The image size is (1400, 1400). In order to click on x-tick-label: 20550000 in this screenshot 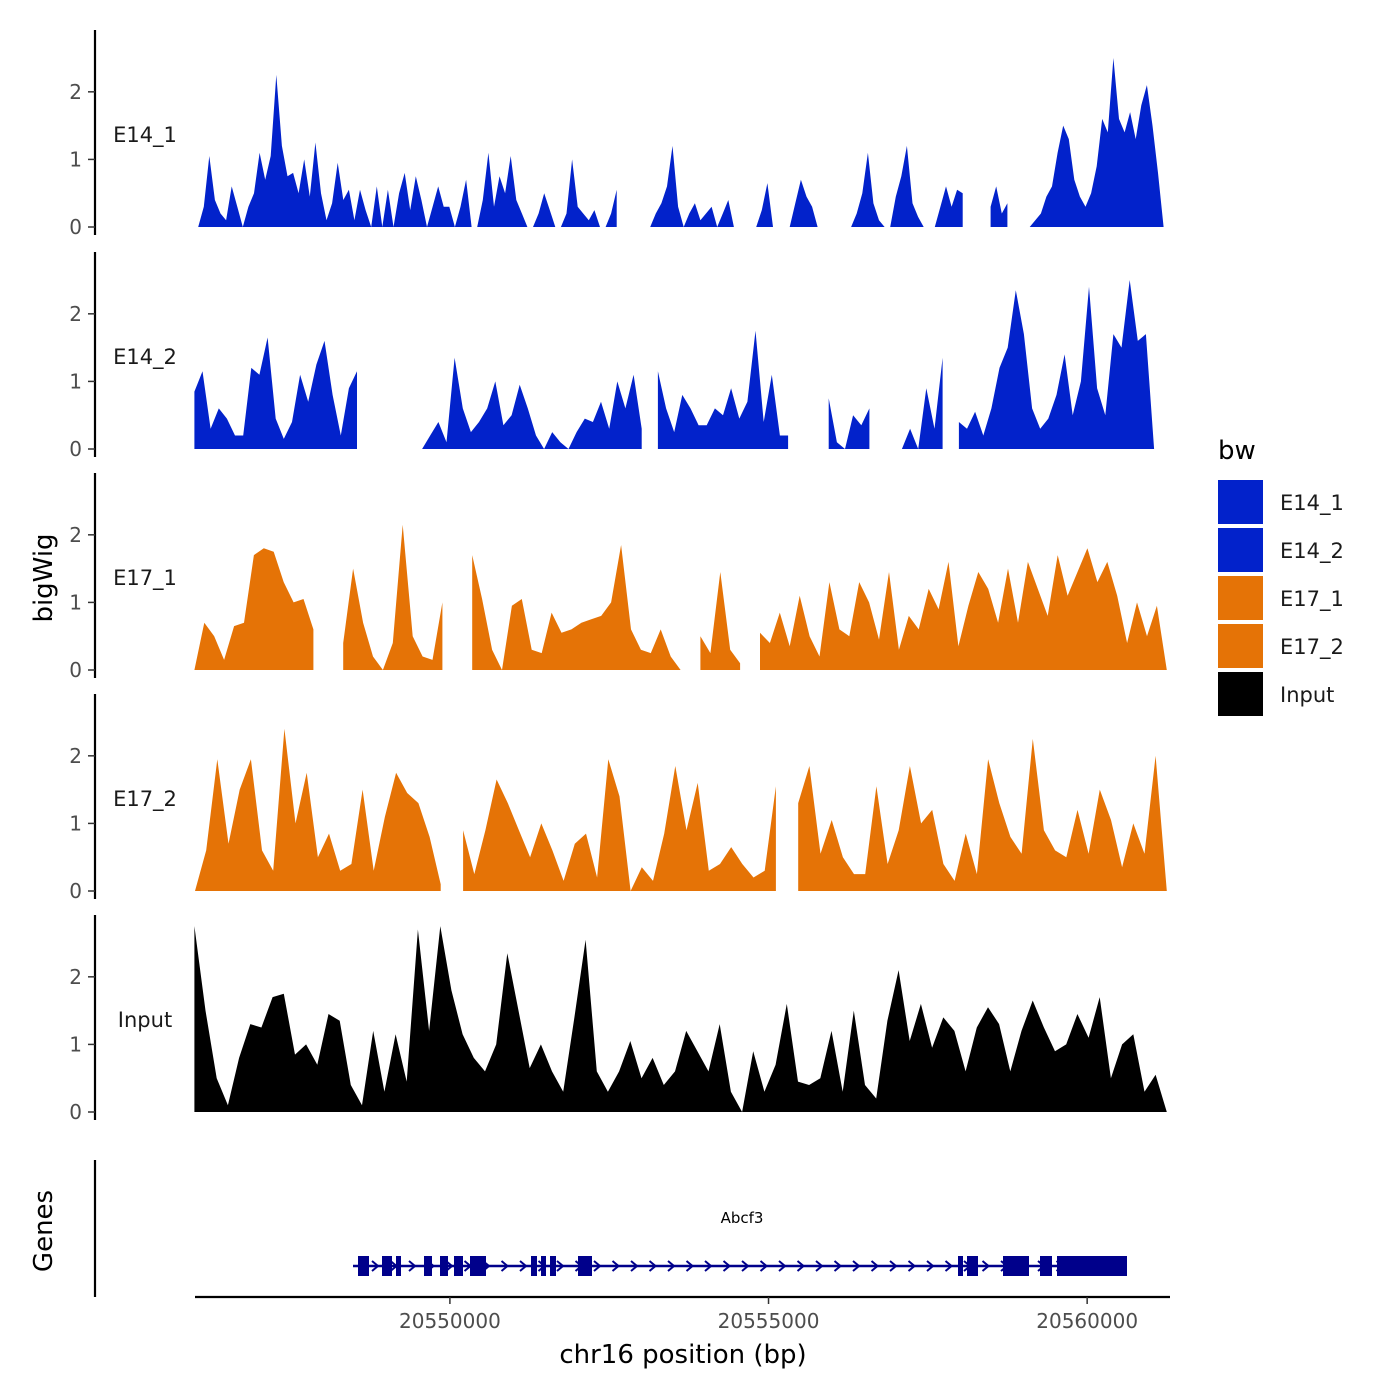, I will do `click(450, 1321)`.